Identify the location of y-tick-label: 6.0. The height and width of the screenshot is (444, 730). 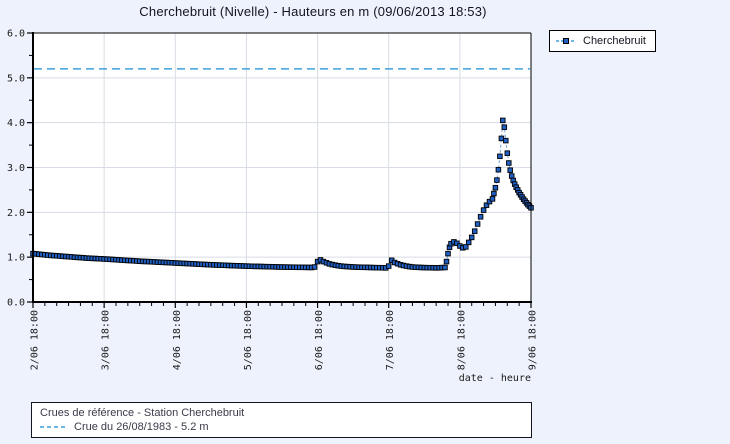
(16, 34).